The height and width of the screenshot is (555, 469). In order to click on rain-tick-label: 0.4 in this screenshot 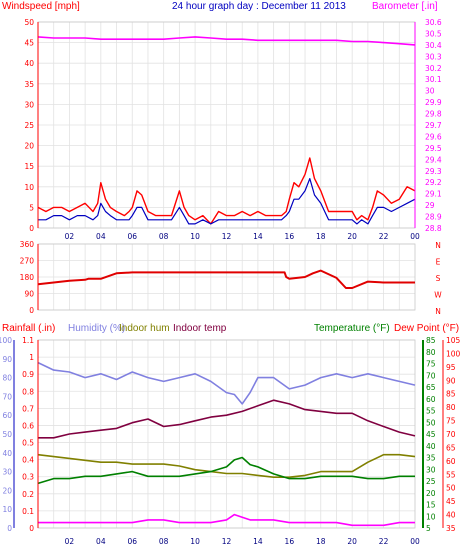, I will do `click(28, 460)`.